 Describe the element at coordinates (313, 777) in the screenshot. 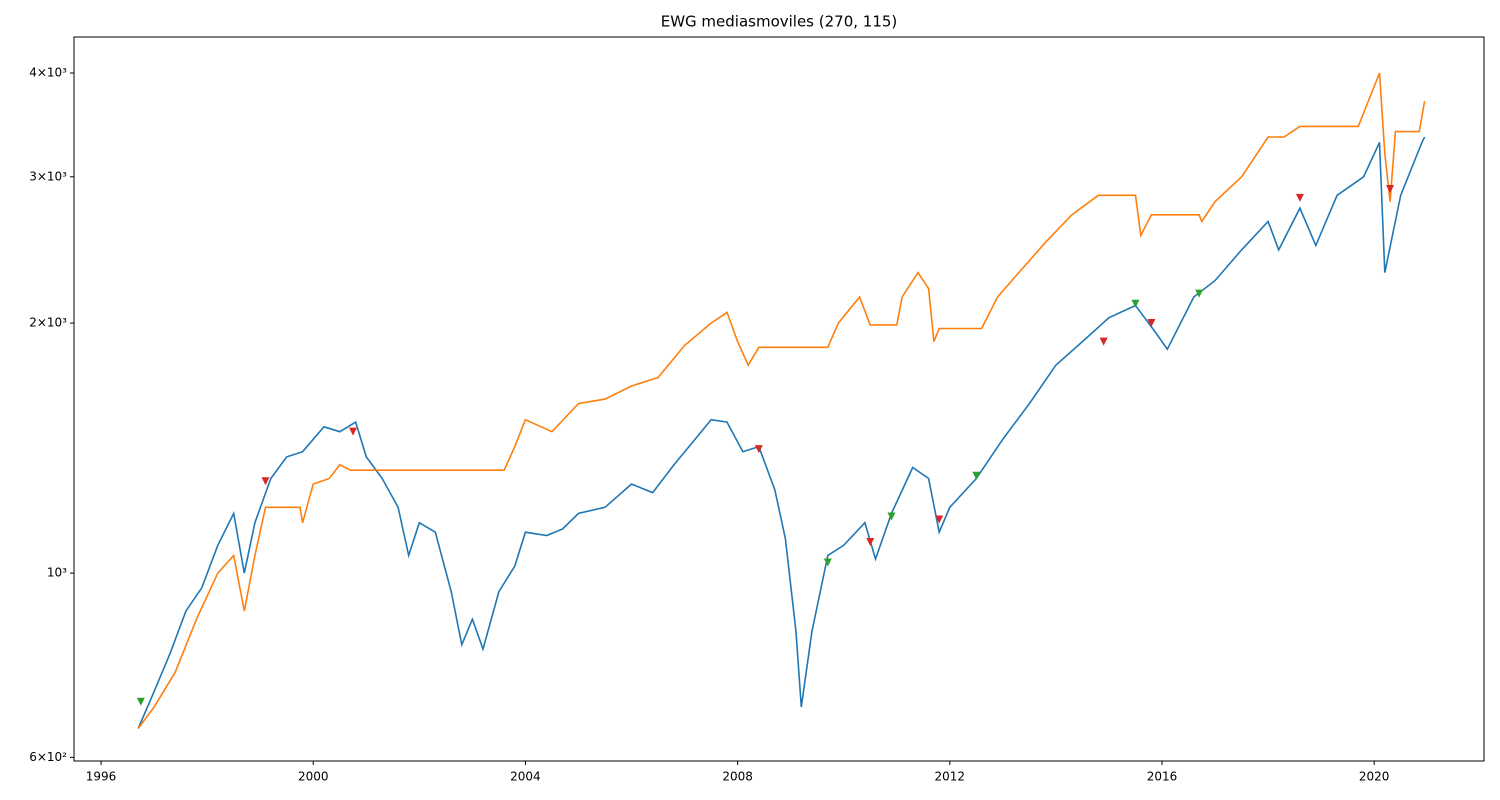

I see `x-tick-label: 2000` at that location.